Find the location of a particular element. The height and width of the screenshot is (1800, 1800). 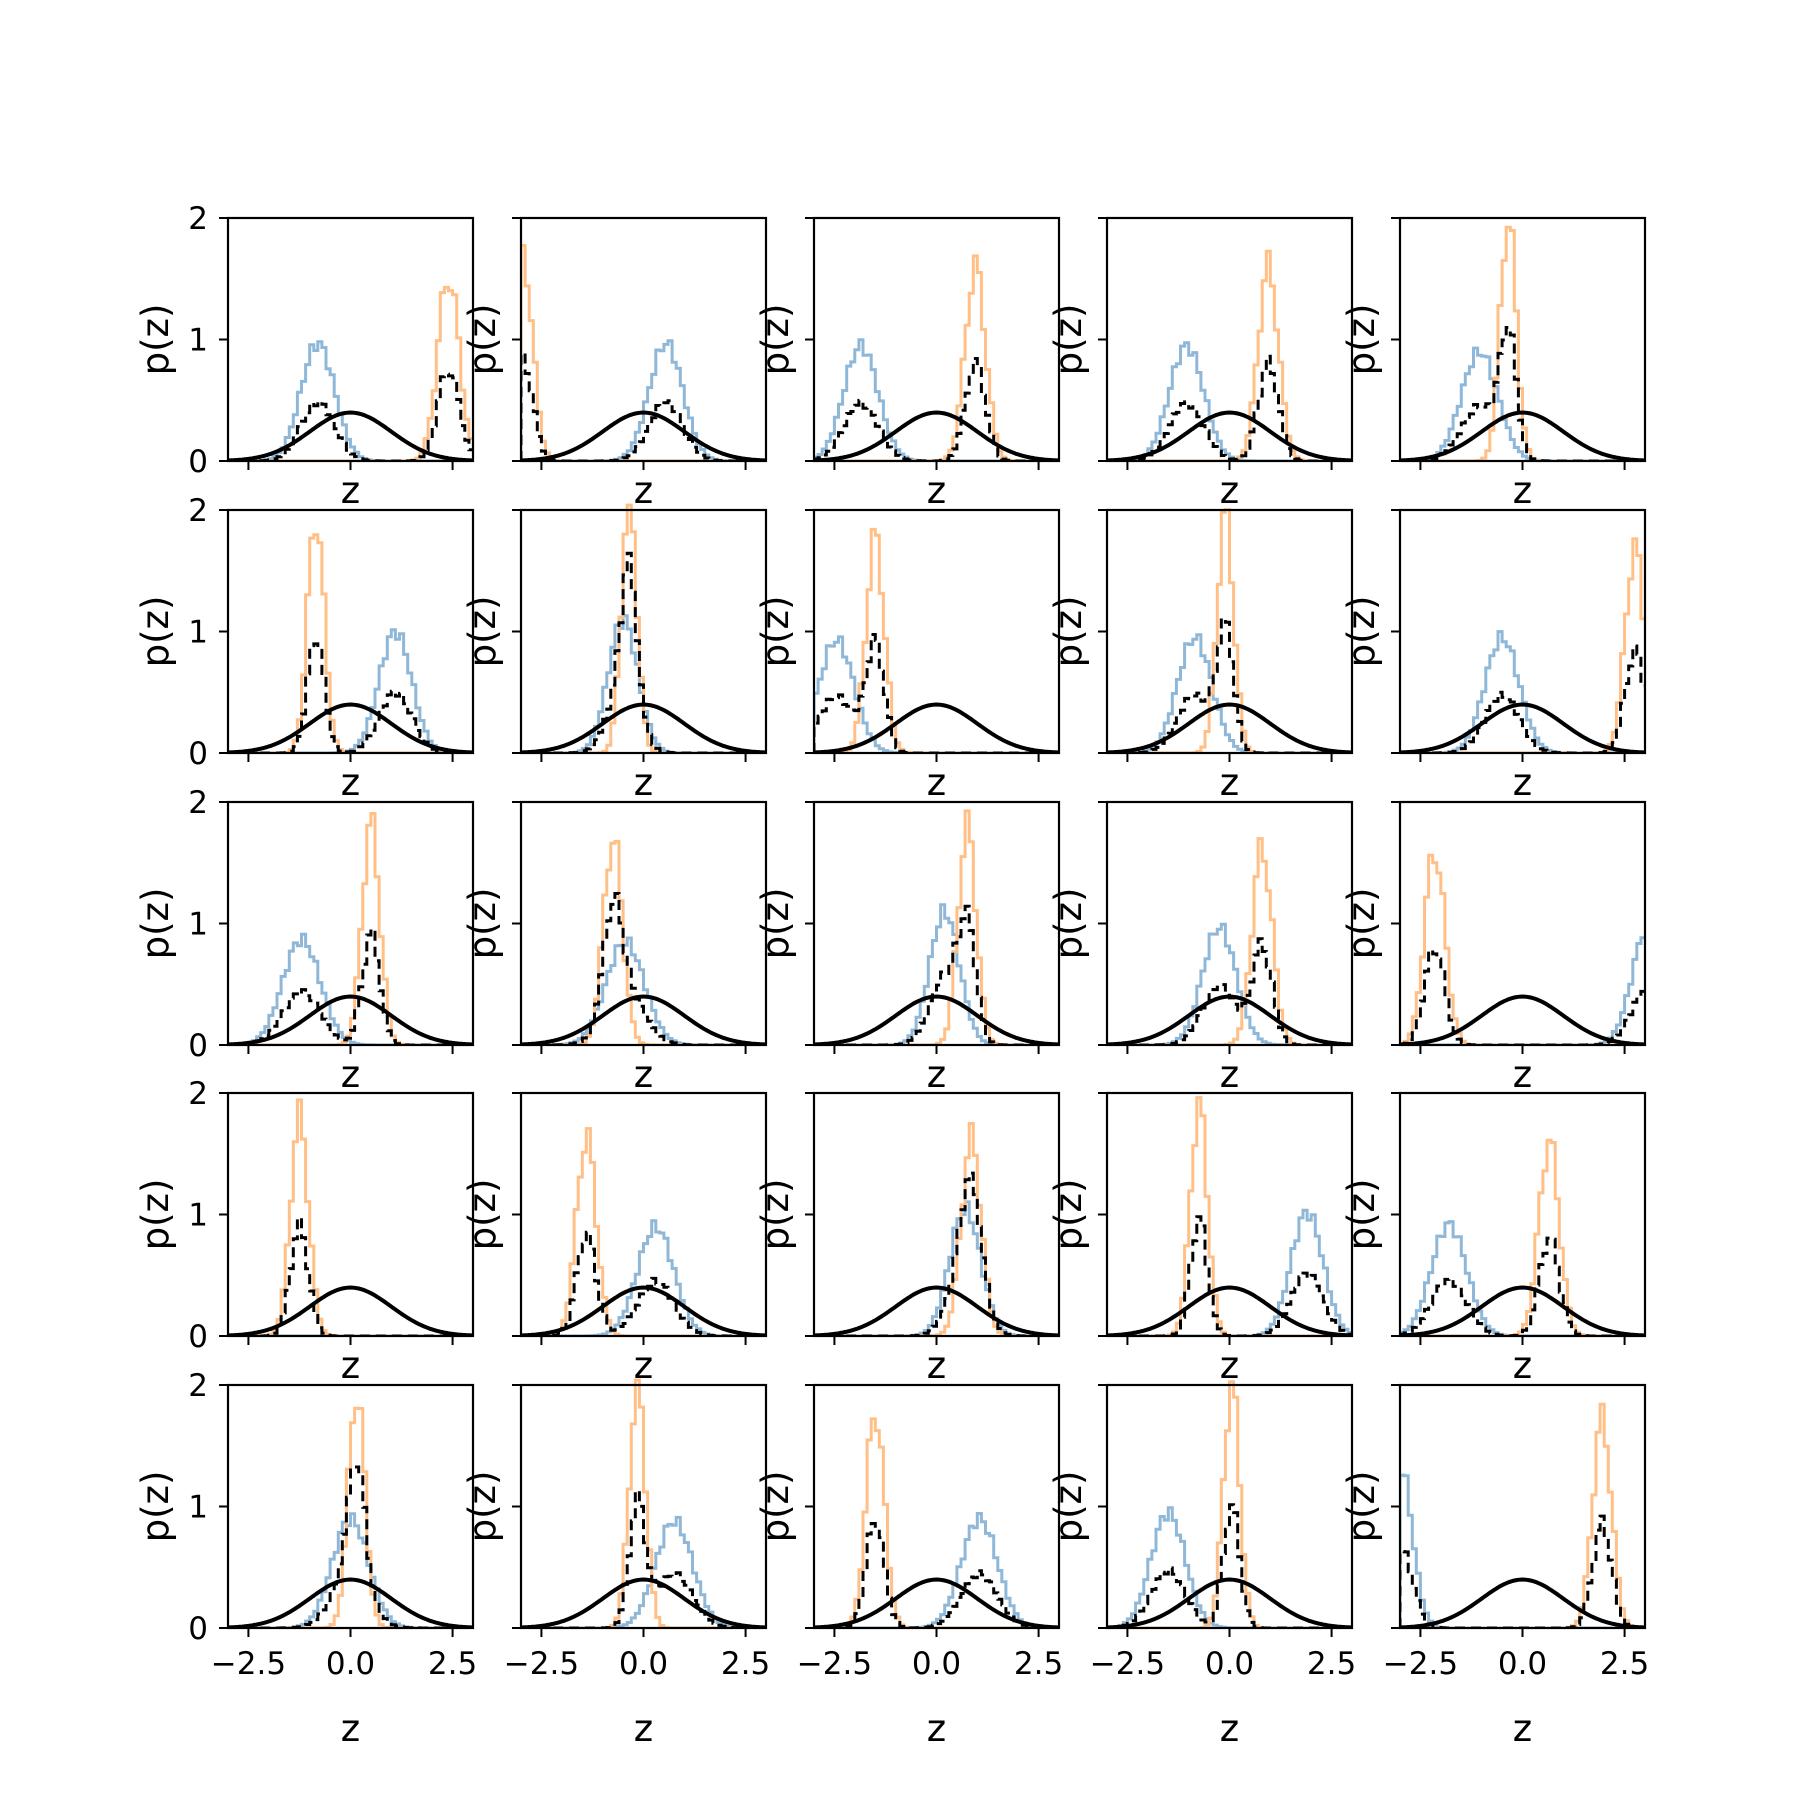

subplot-r3-c4: z p(z) is located at coordinates (1200, 948).